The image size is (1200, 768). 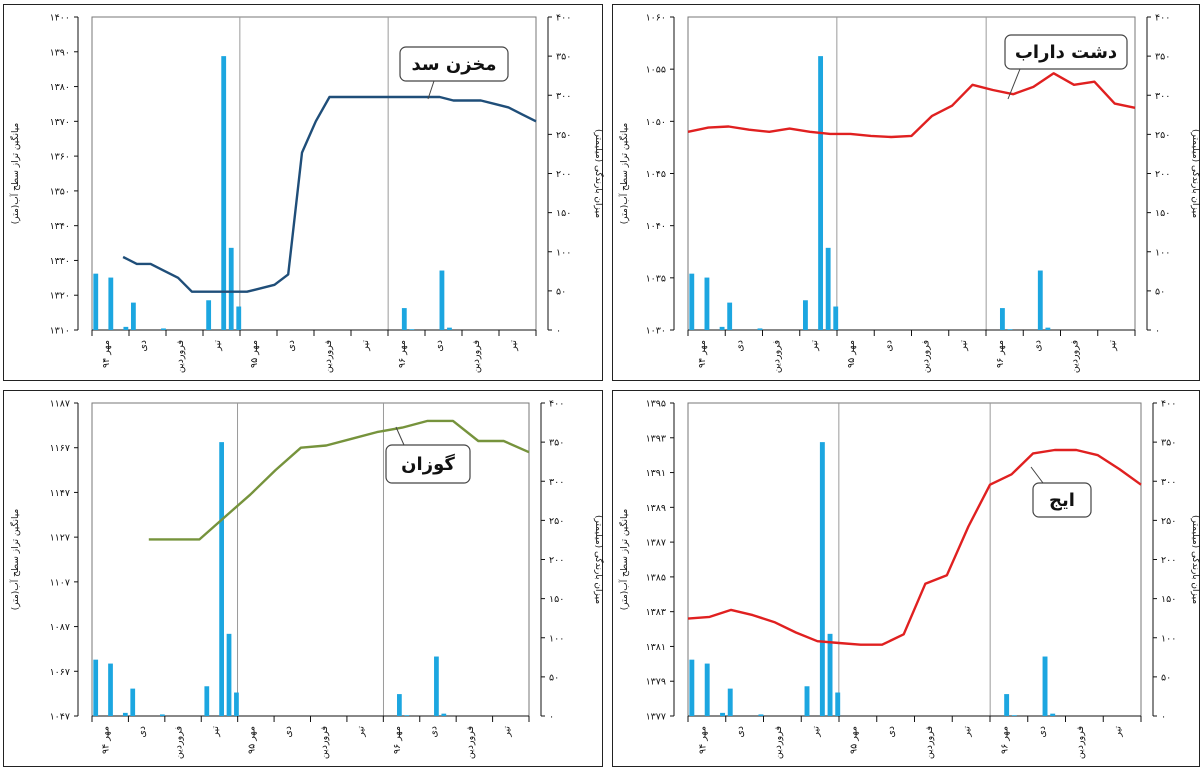 What do you see at coordinates (1162, 135) in the screenshot?
I see `right-tick-label: ۲۵۰` at bounding box center [1162, 135].